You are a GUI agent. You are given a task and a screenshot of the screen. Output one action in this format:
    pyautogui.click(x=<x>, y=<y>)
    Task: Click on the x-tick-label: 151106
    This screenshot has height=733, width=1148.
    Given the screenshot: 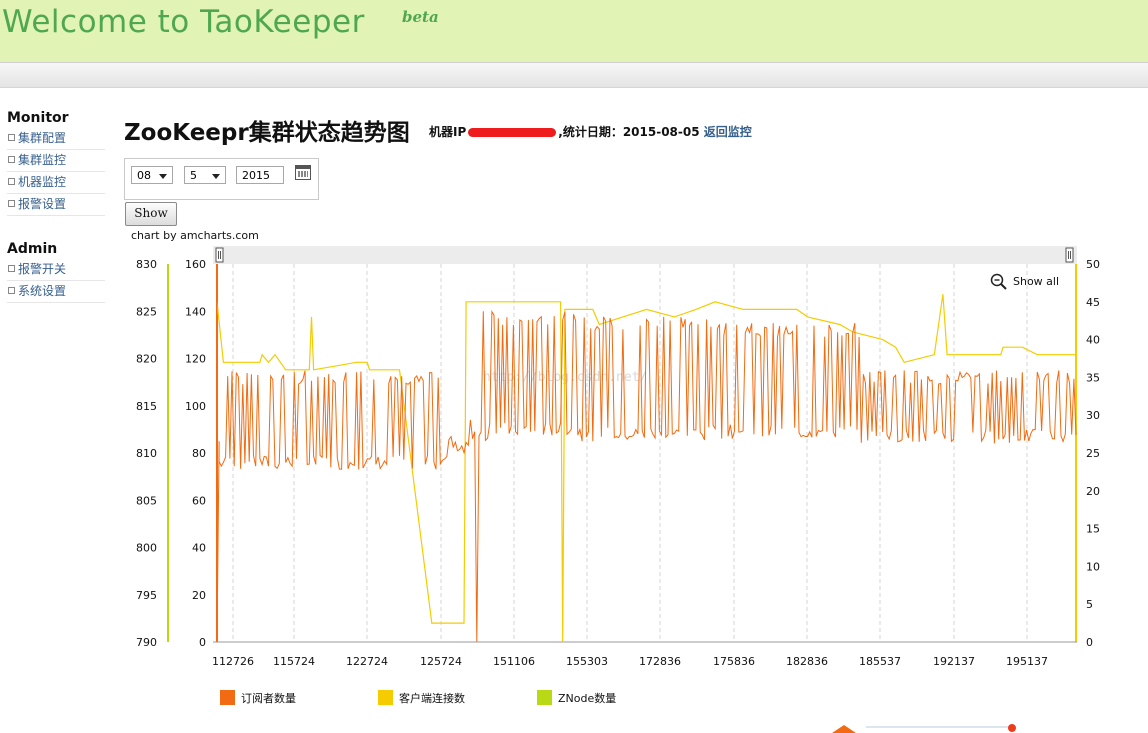 What is the action you would take?
    pyautogui.click(x=514, y=661)
    